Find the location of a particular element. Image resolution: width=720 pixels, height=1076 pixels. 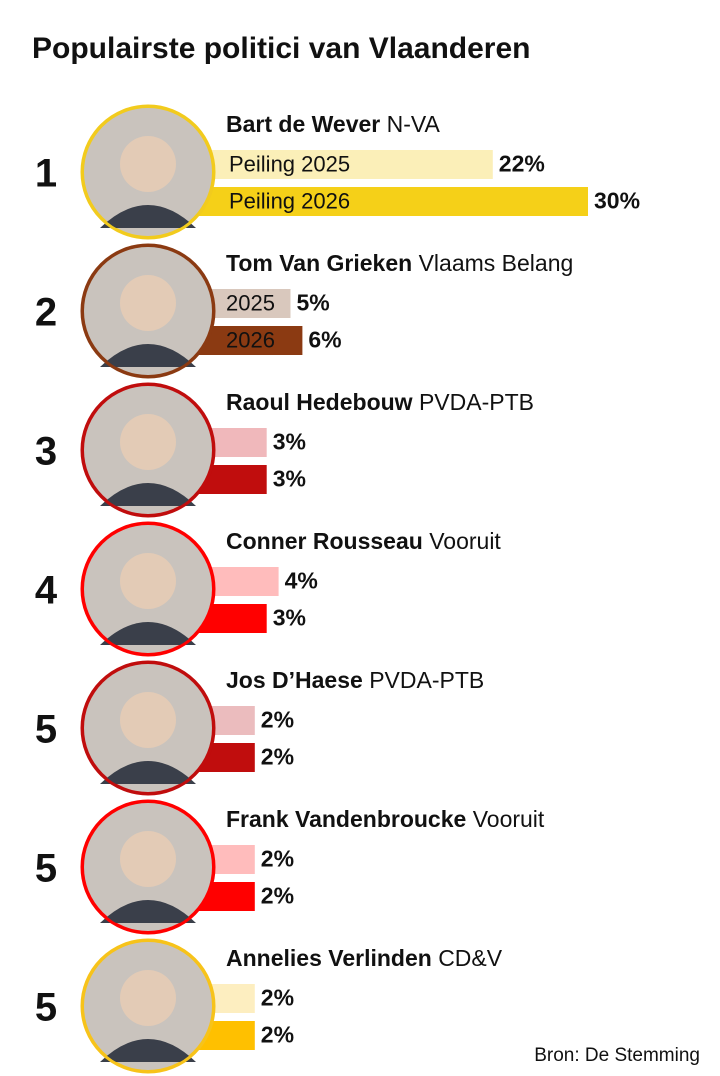

person-label: Frank Vandenbroucke Vooruit is located at coordinates (385, 819).